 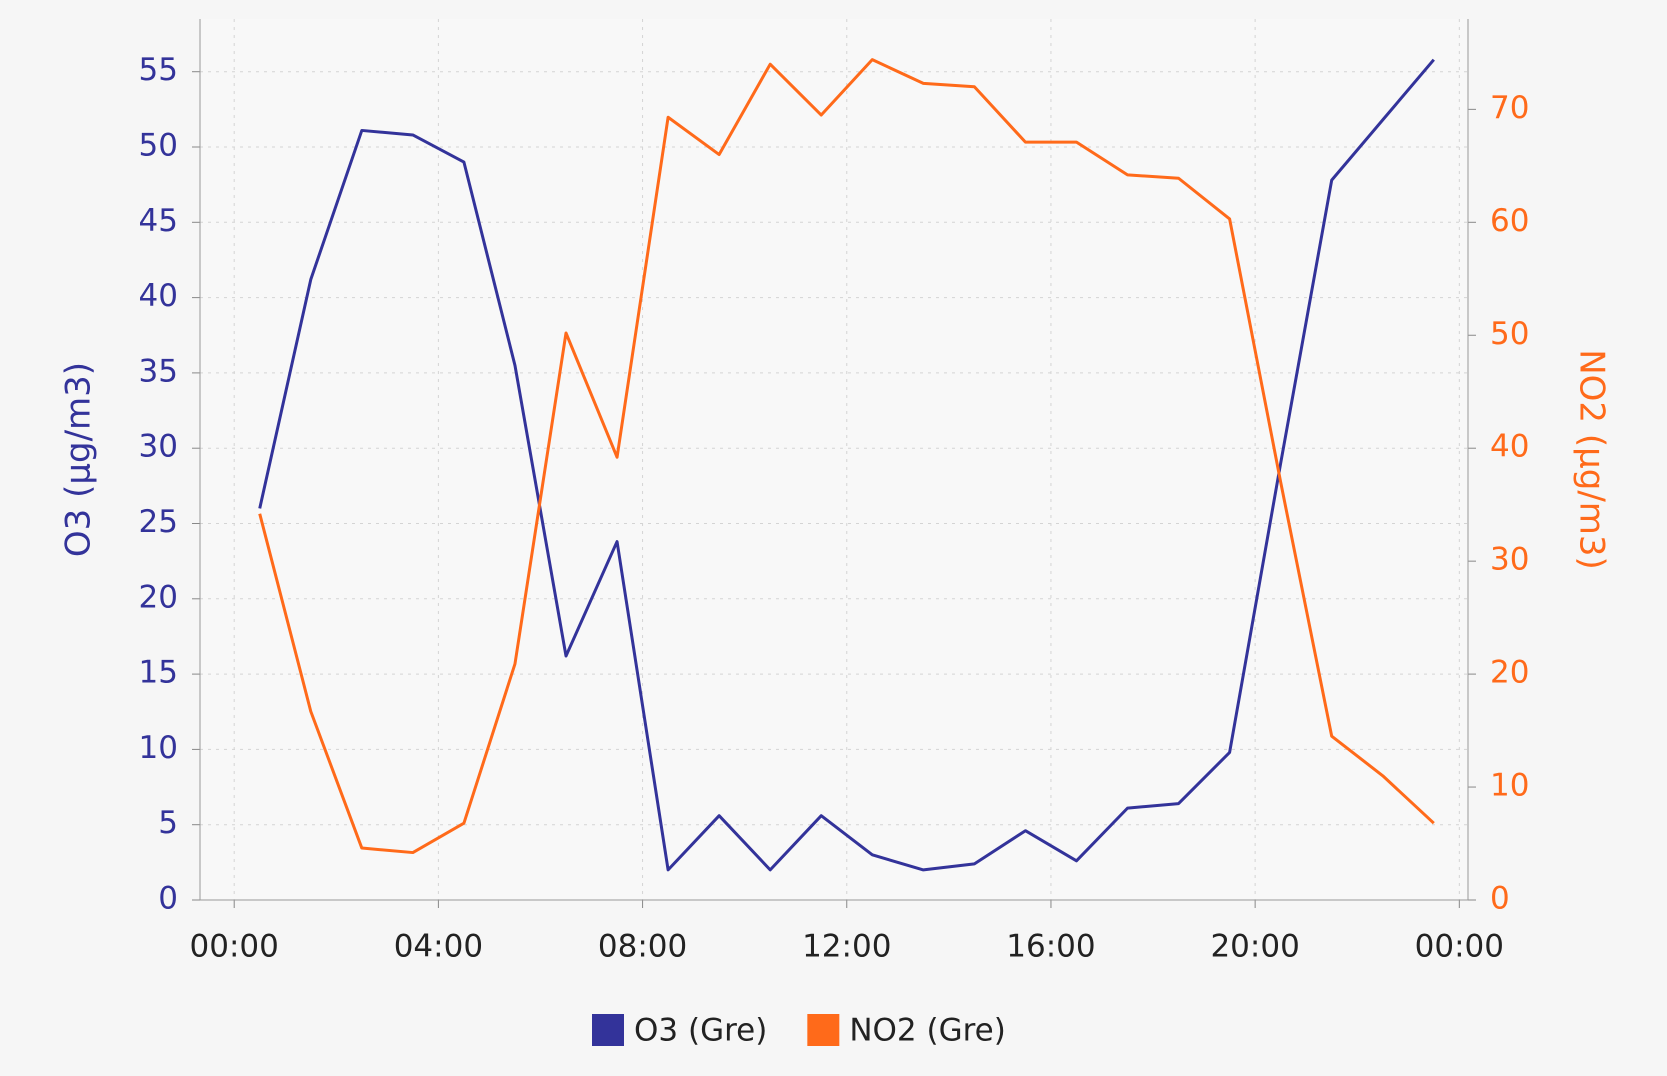 I want to click on y-tick-label: 25, so click(x=158, y=522).